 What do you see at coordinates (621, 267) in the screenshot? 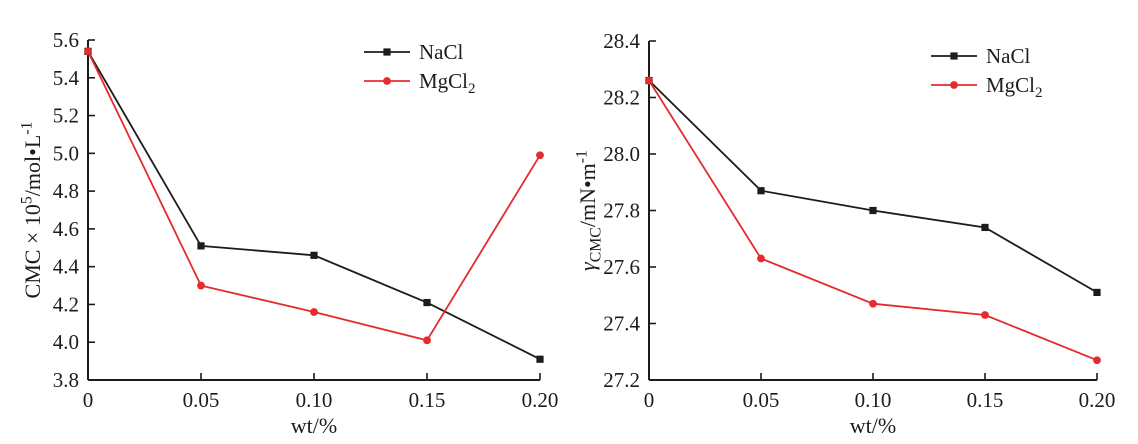
I see `y-tick-label: 27.6` at bounding box center [621, 267].